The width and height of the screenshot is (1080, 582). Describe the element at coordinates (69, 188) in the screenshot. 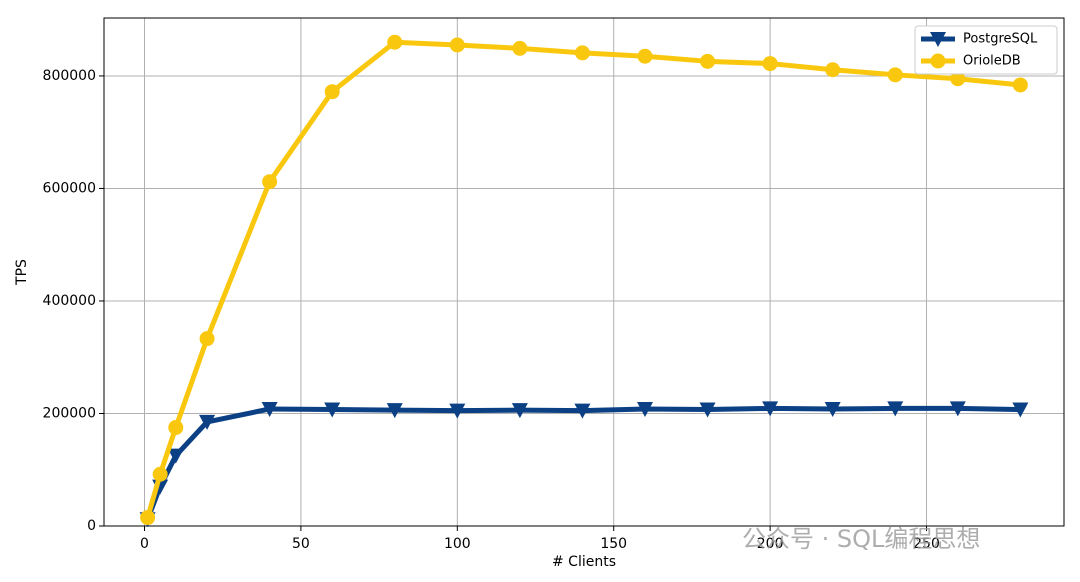

I see `y-tick-label: 600000` at that location.